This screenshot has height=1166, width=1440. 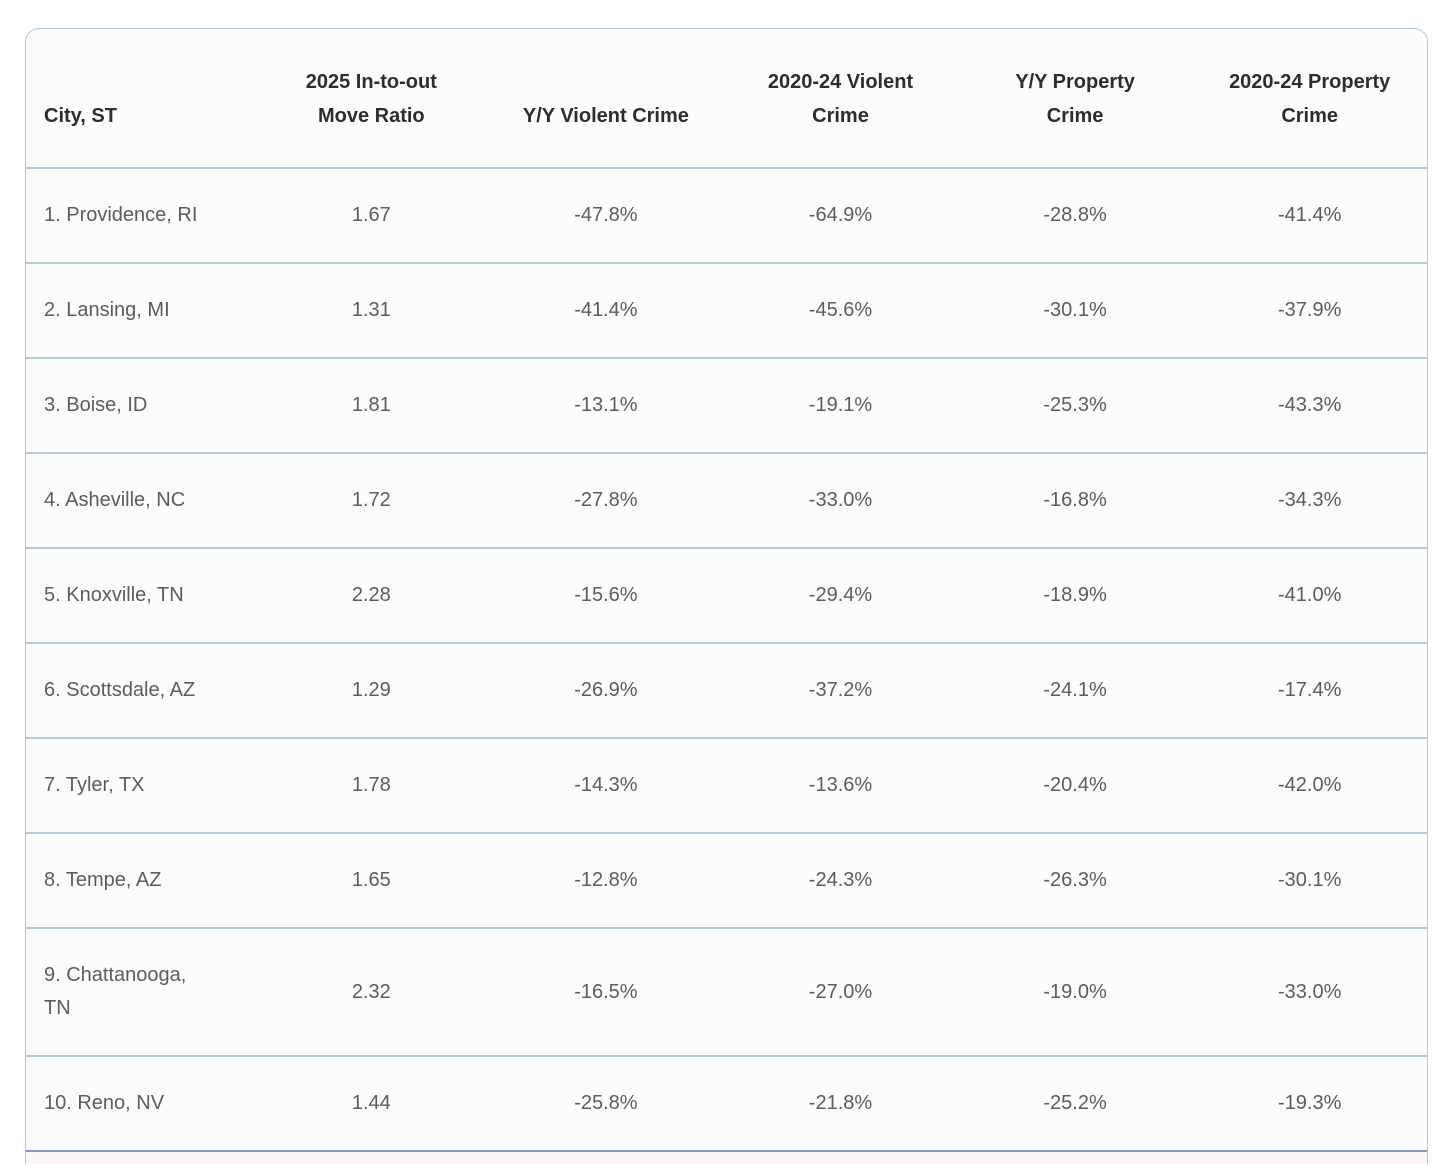 I want to click on header-cell-yy-violent-crime: Y/Y Violent Crime, so click(x=605, y=116).